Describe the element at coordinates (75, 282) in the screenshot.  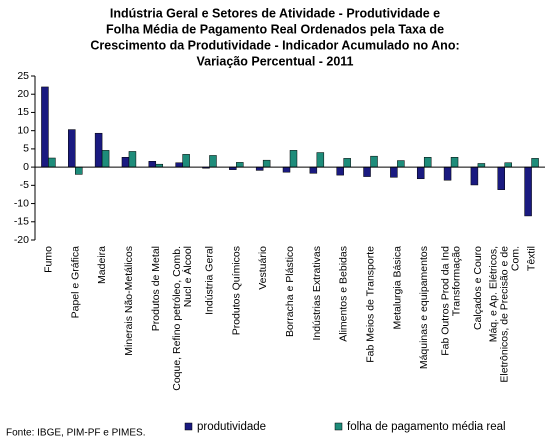
I see `x-tick-label: Papel e Gráfica` at that location.